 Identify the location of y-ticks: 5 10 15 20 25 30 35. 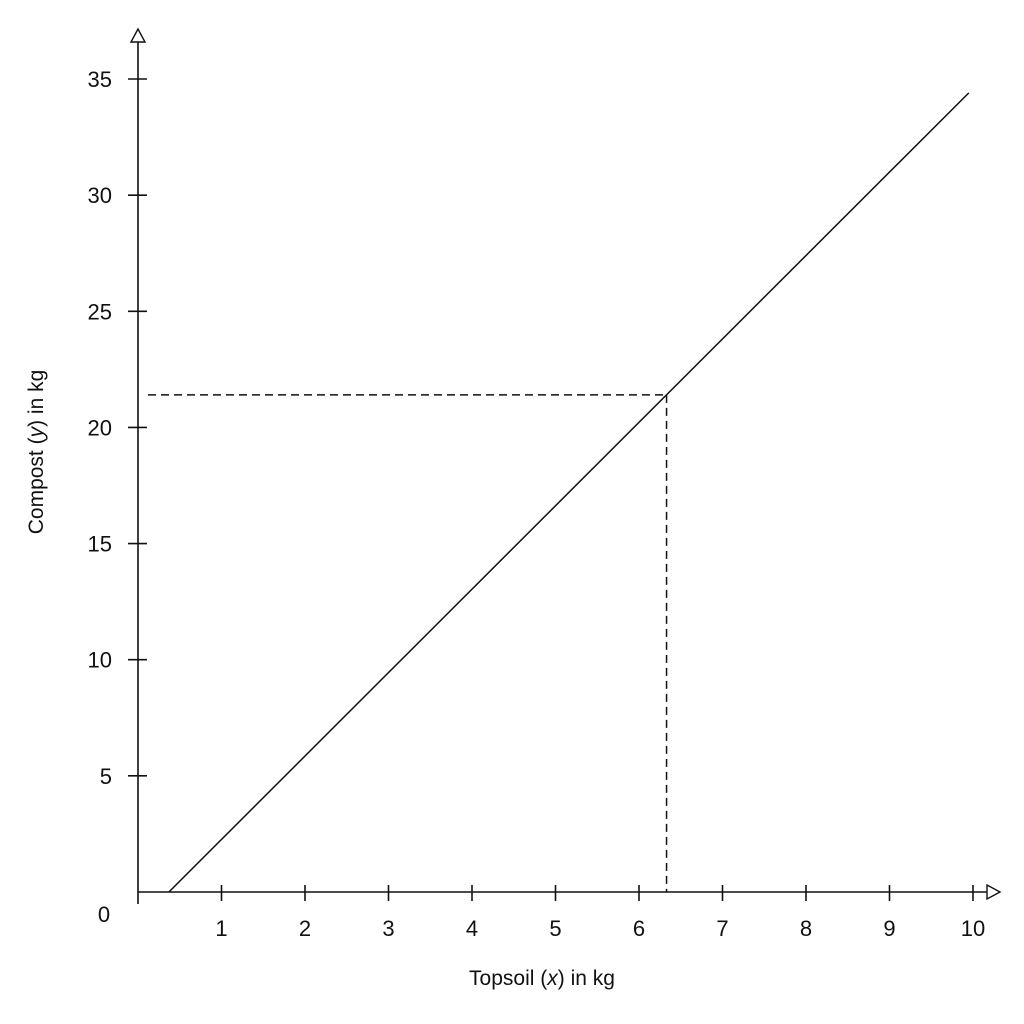
(117, 428).